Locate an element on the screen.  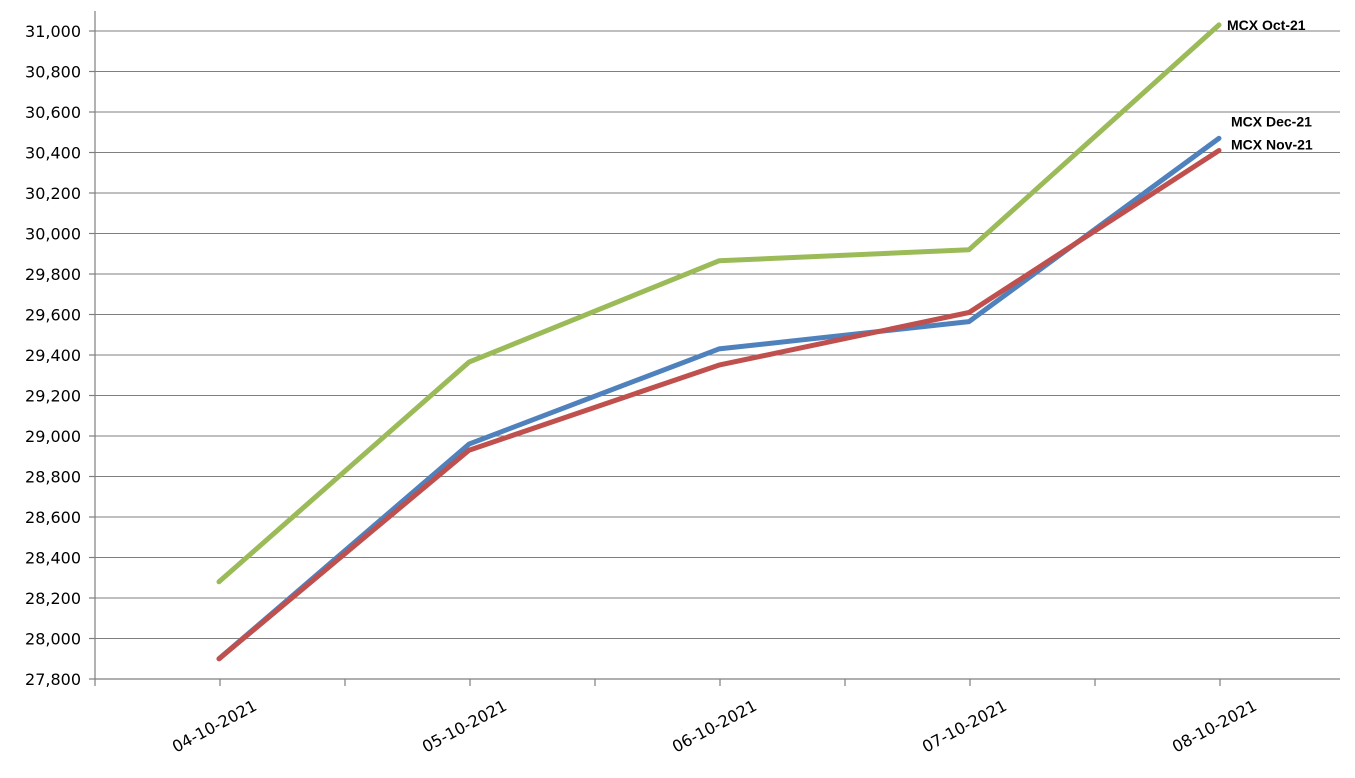
y-tick-label: 29,200 is located at coordinates (53, 396).